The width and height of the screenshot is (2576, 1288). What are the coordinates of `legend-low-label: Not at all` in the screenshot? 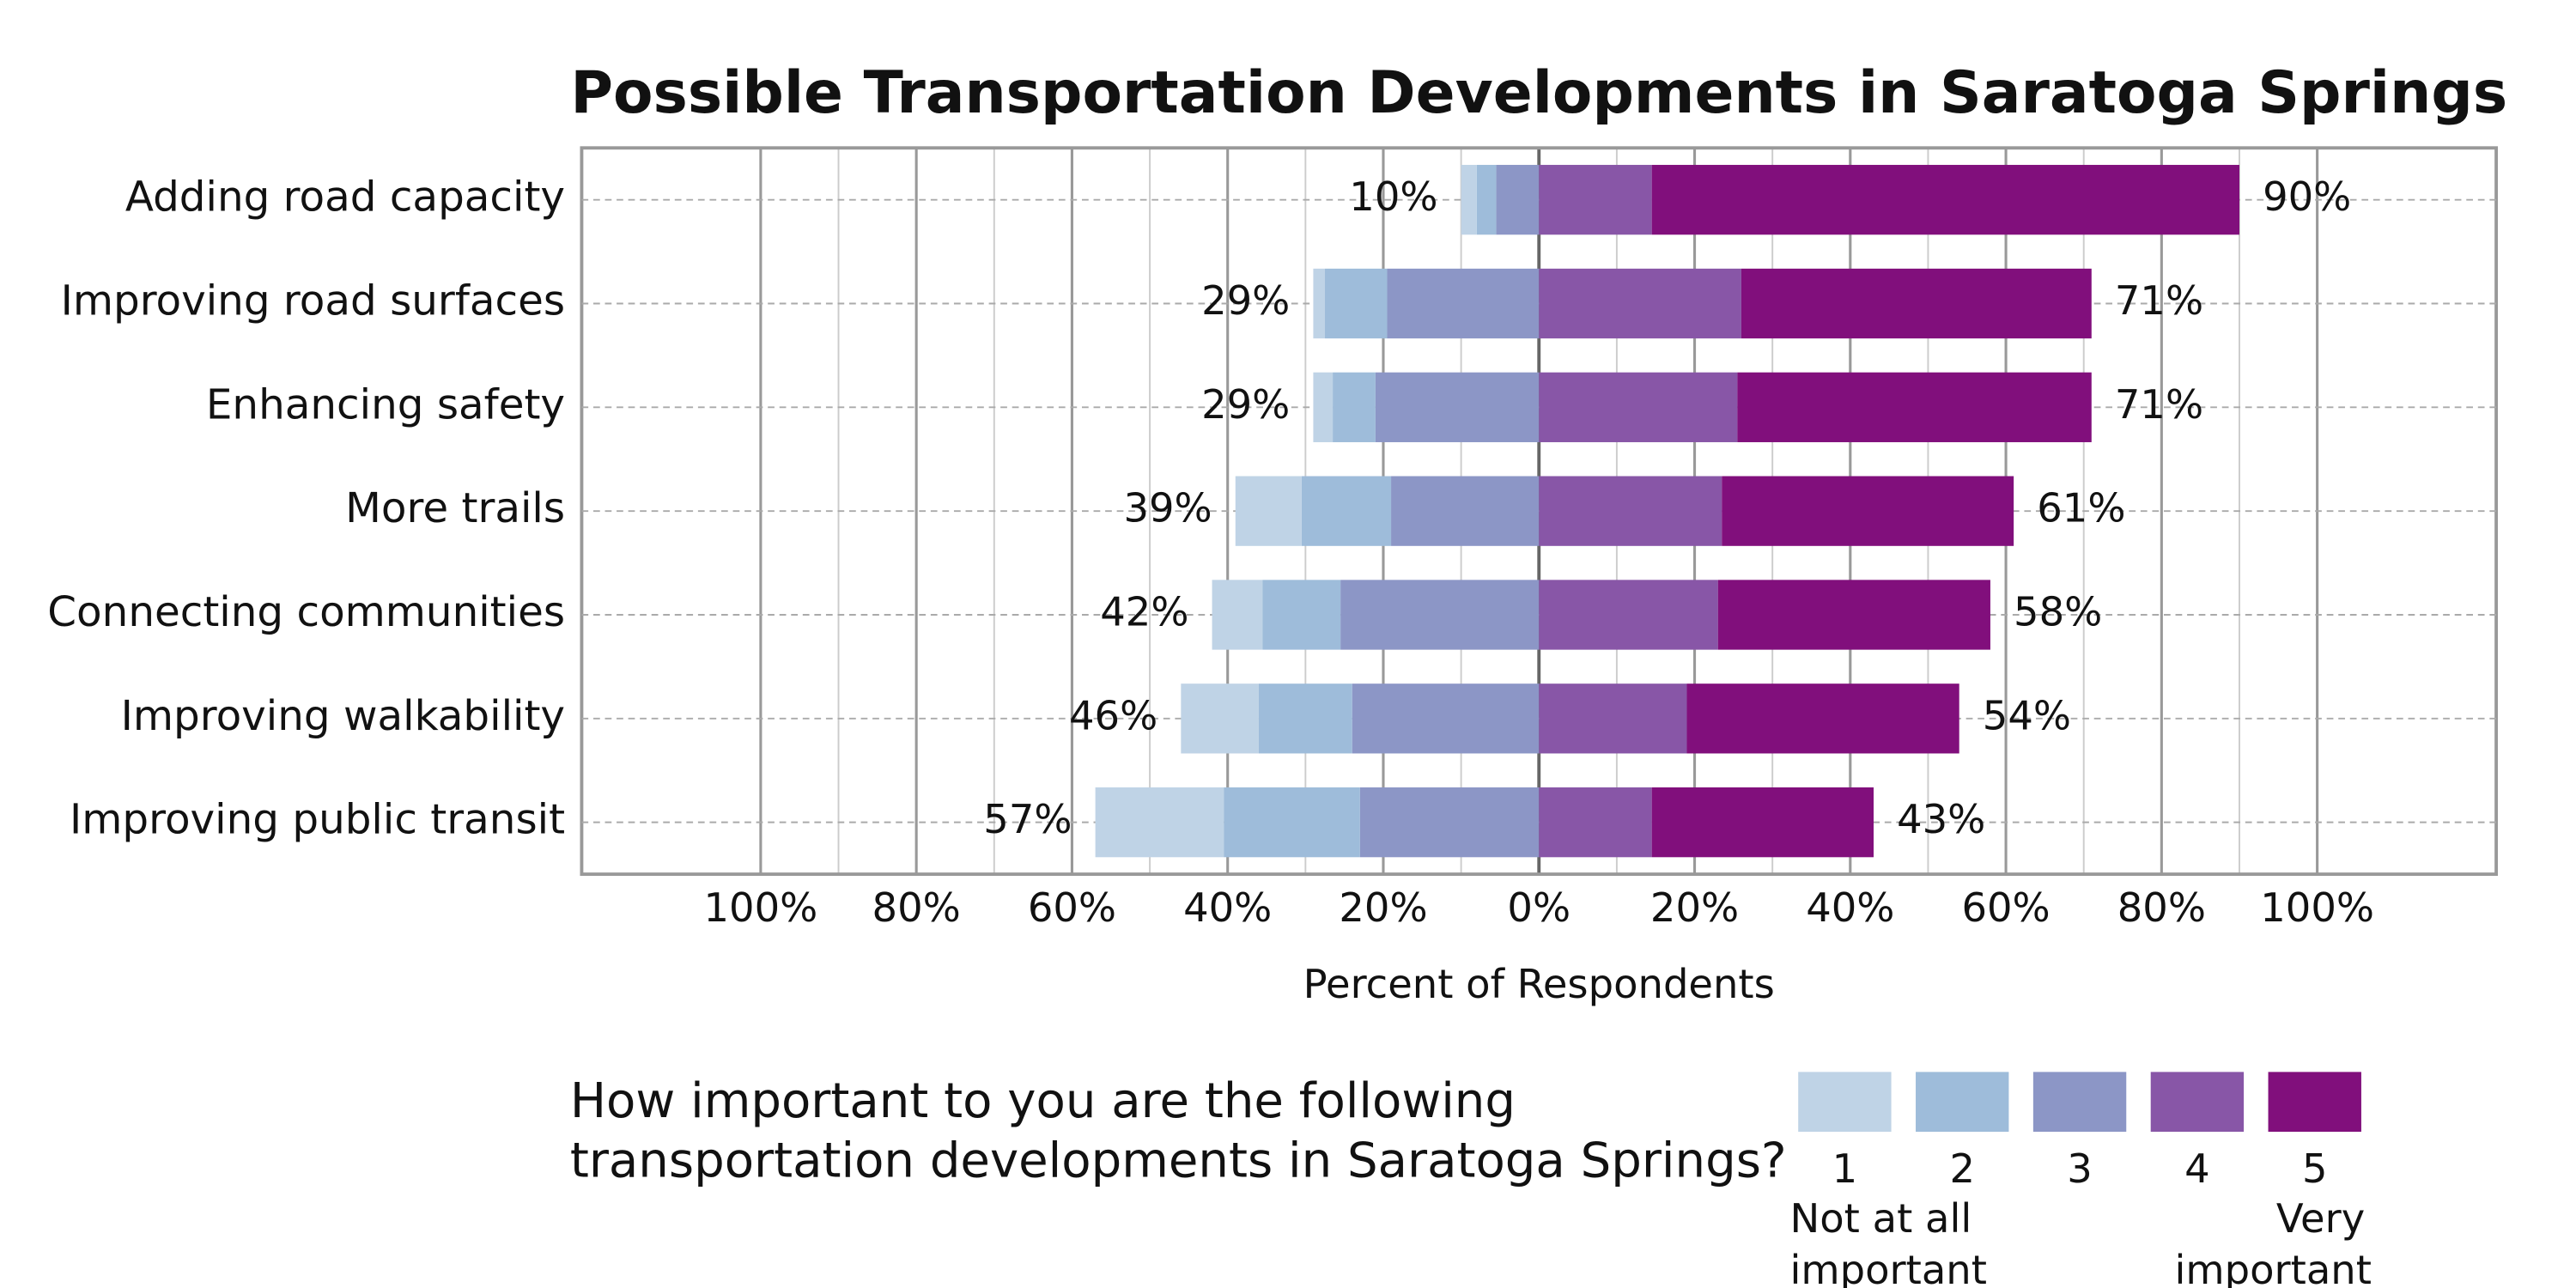 It's located at (1881, 1218).